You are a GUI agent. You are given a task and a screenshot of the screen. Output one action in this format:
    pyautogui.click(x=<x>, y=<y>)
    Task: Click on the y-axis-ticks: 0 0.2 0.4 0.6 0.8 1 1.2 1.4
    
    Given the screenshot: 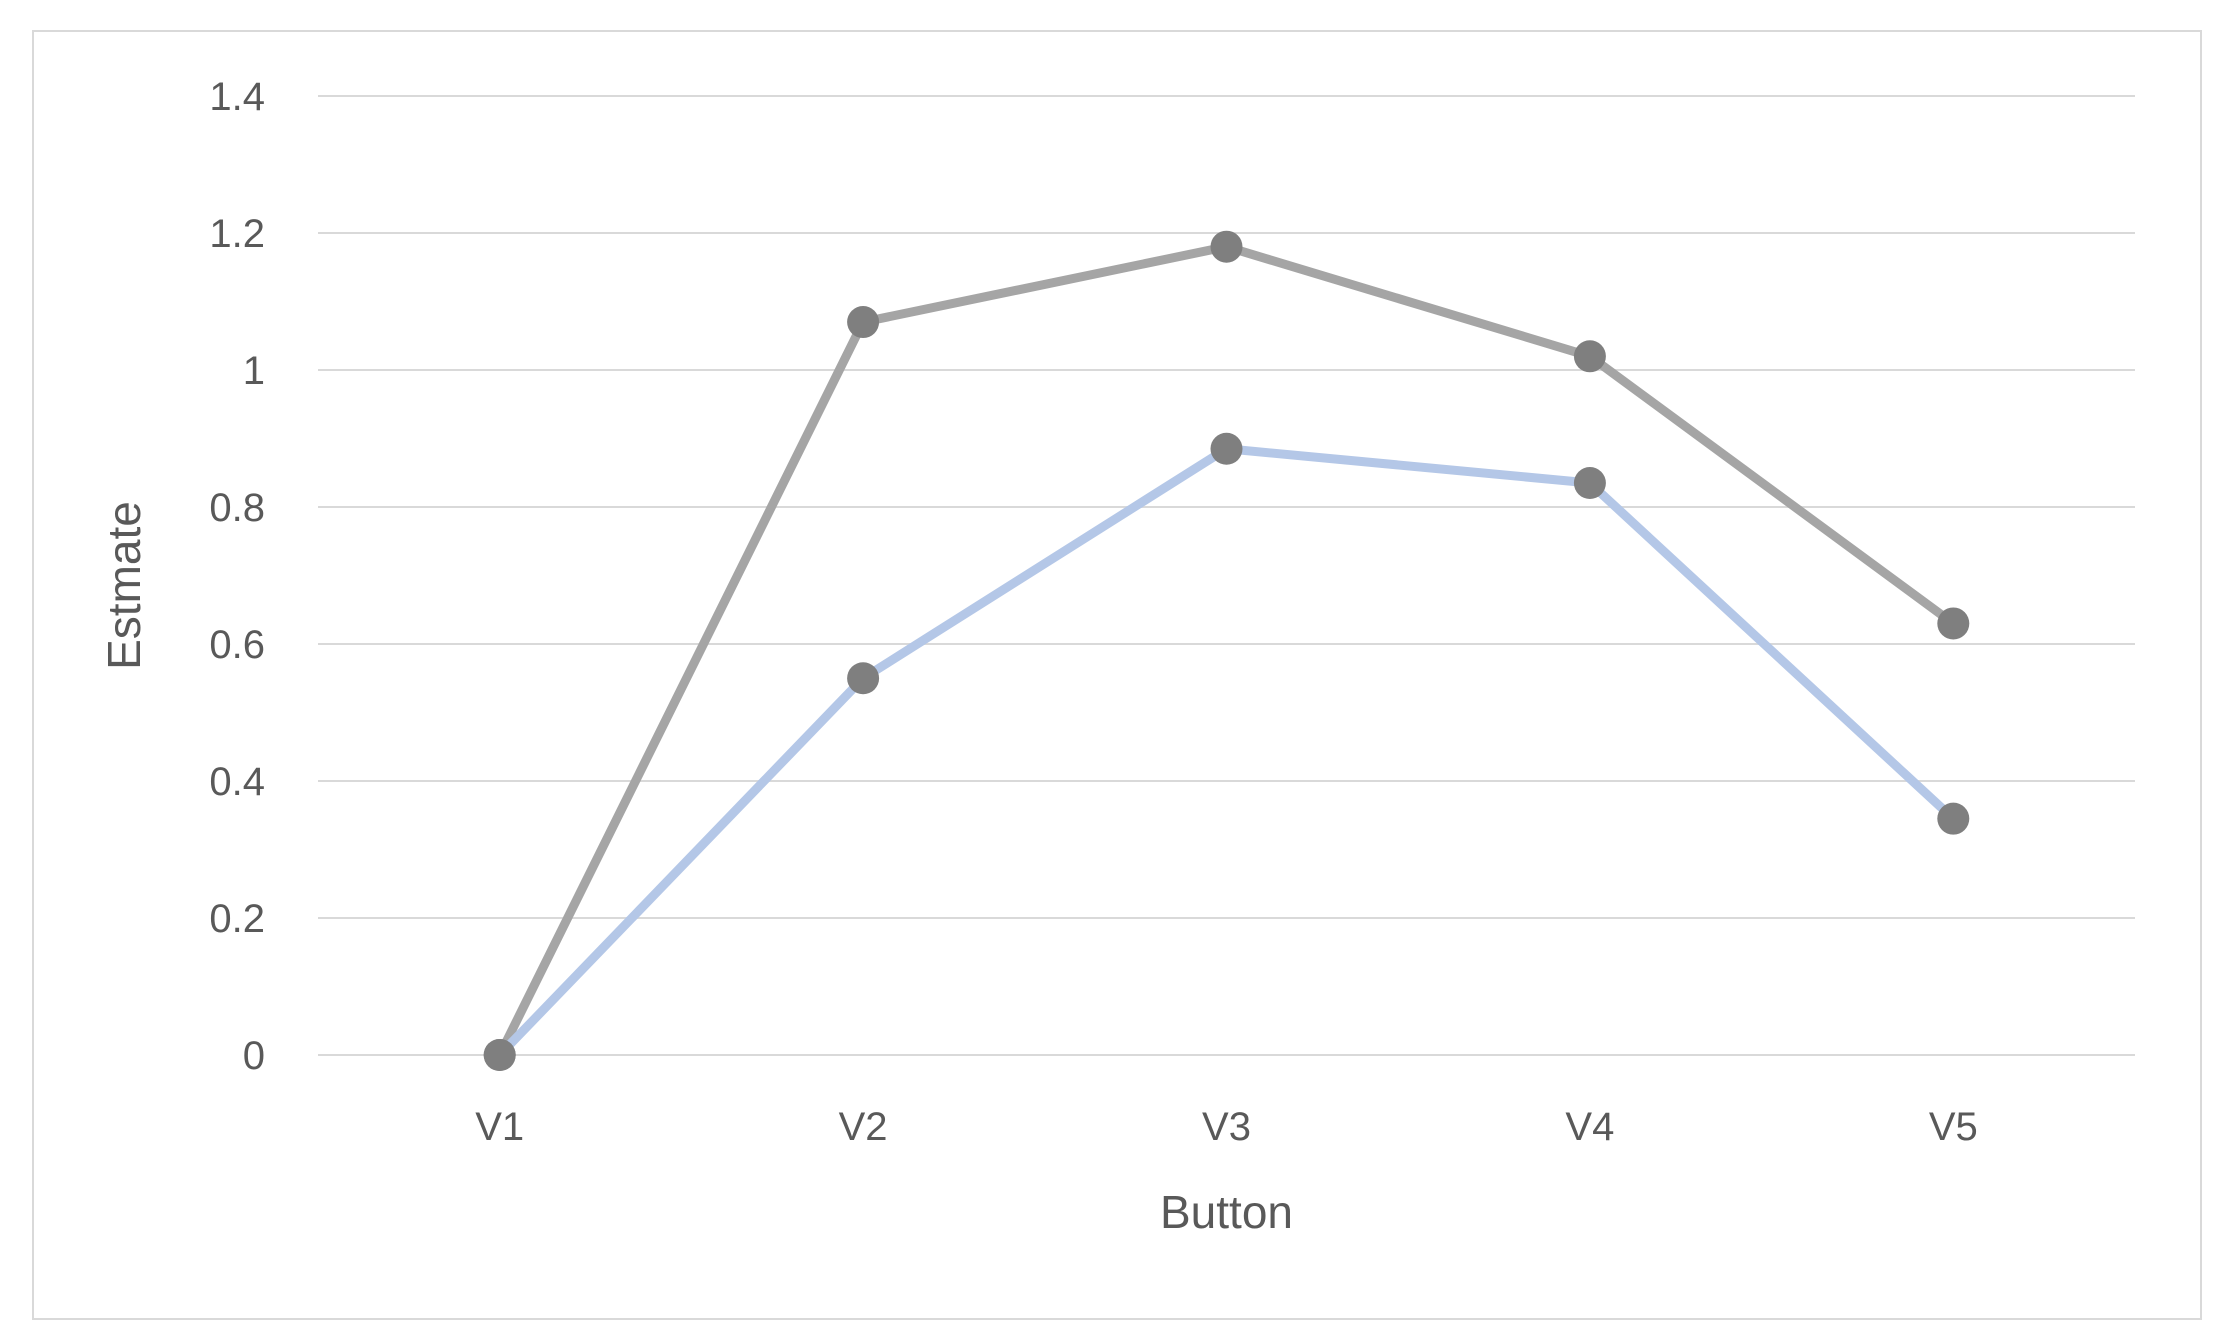 What is the action you would take?
    pyautogui.click(x=237, y=576)
    